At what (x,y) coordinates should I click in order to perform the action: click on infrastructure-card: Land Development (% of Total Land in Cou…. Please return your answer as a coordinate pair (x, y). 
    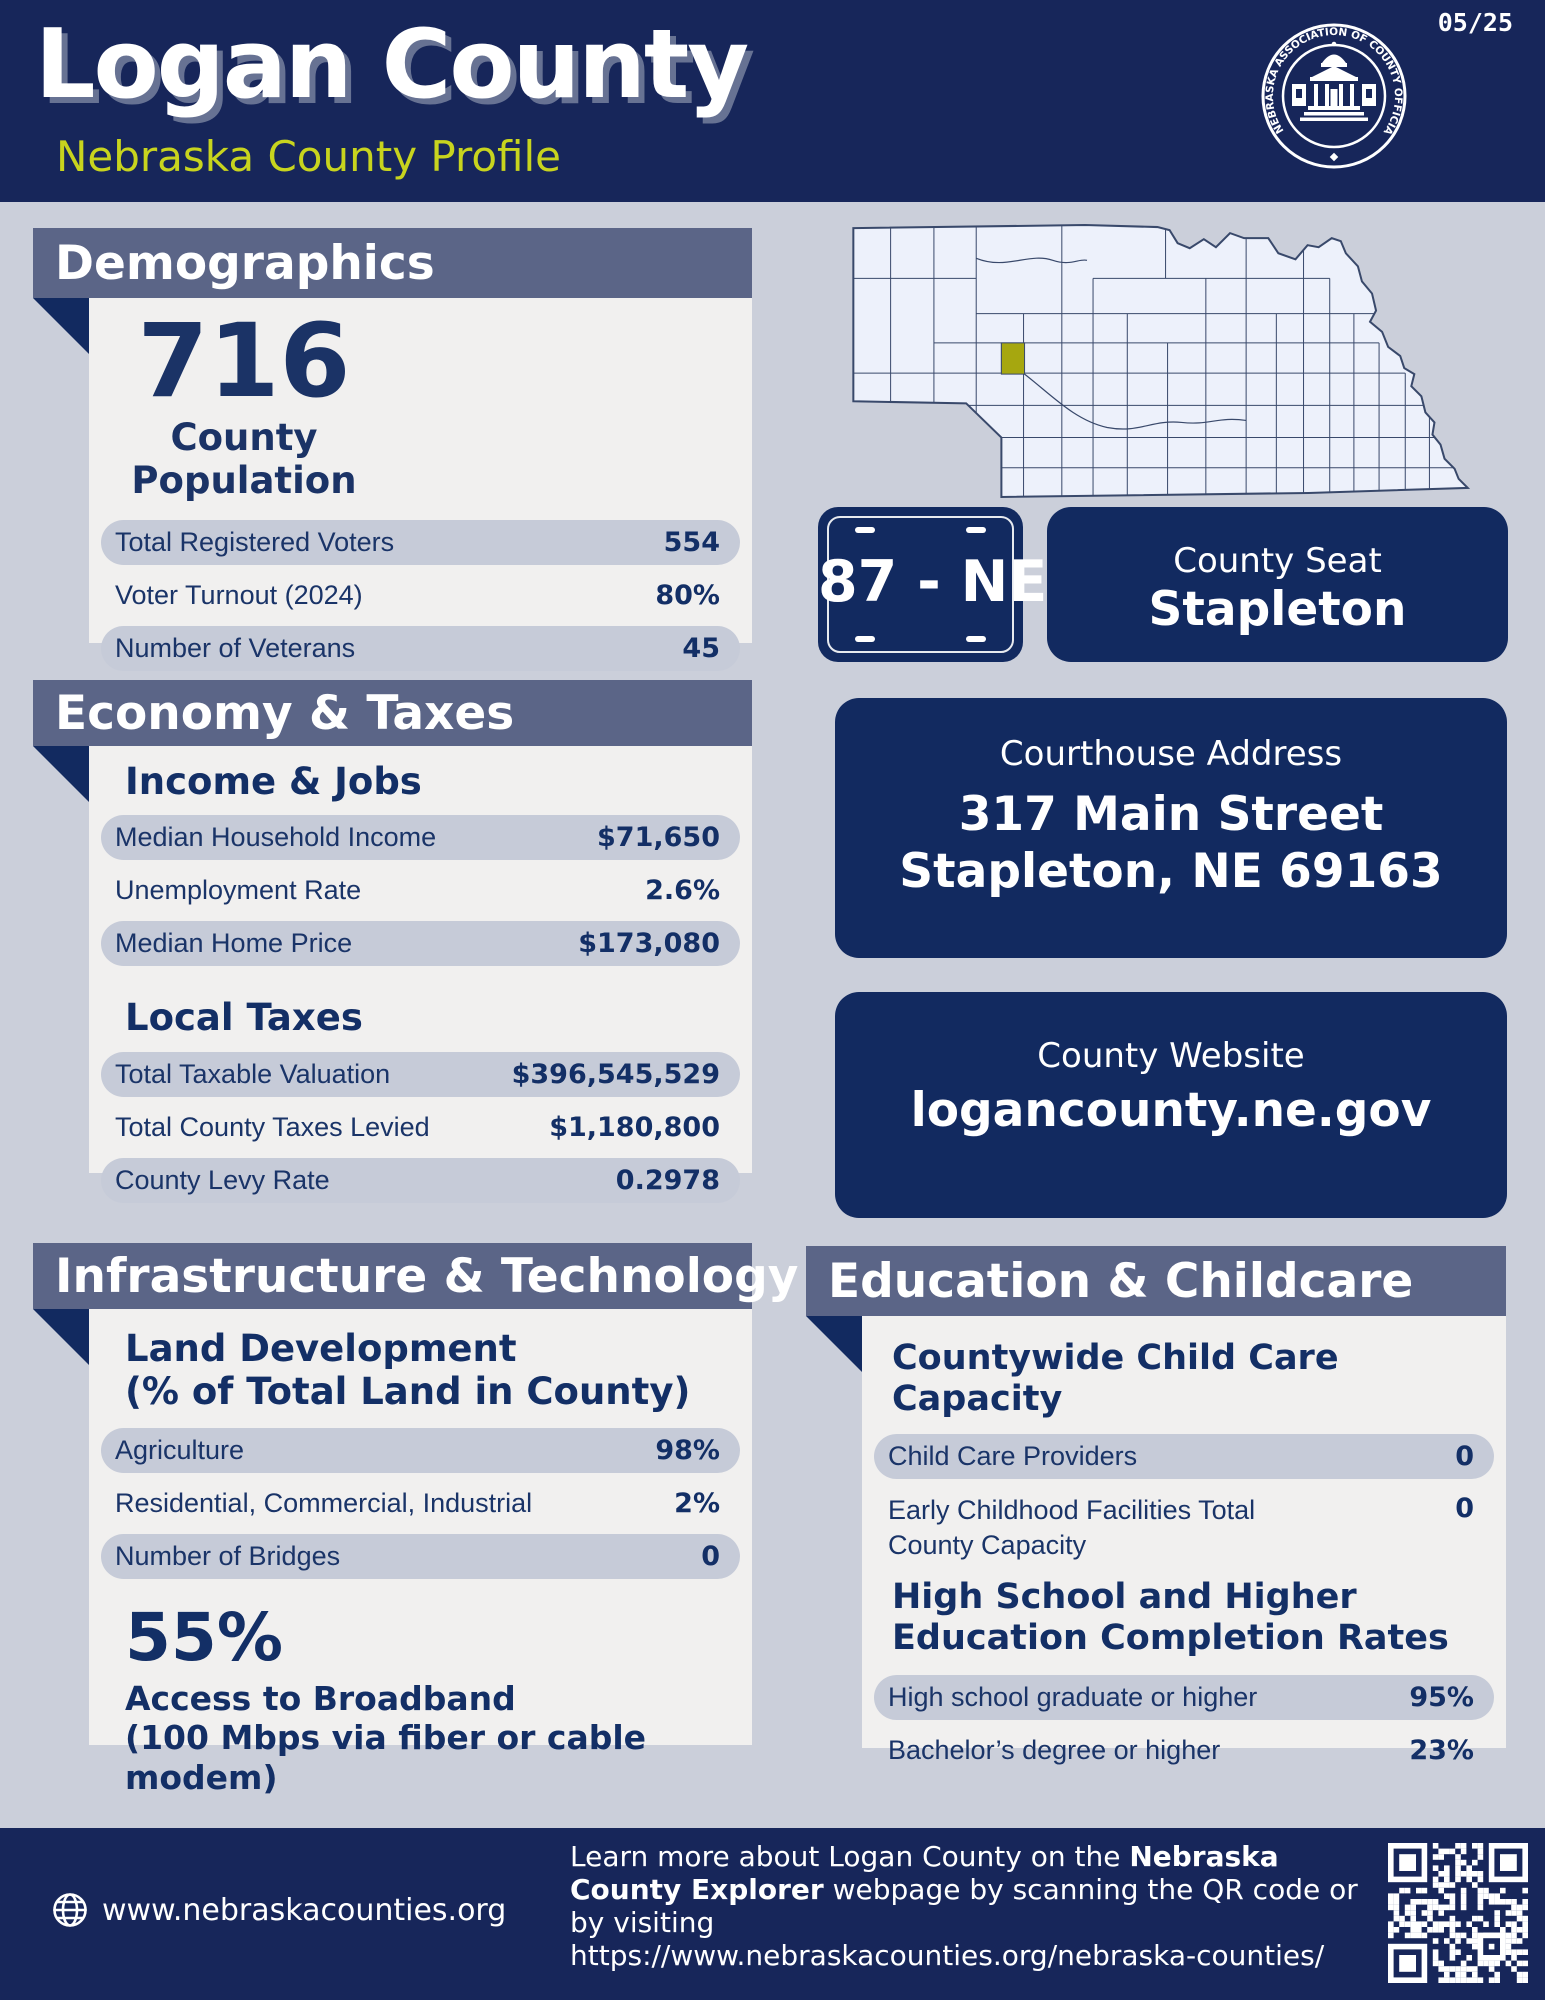
    Looking at the image, I should click on (420, 1553).